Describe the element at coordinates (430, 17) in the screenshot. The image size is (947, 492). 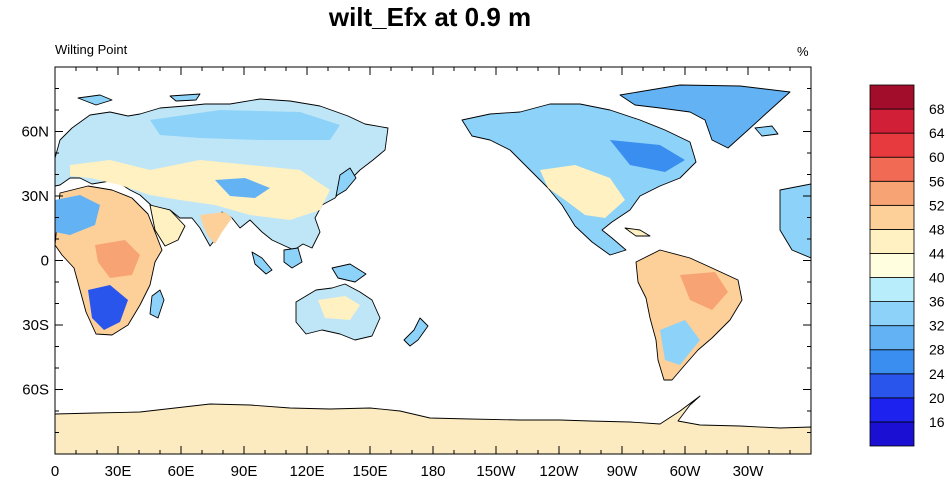
I see `plot-title: wilt_Efx at 0.9 m` at that location.